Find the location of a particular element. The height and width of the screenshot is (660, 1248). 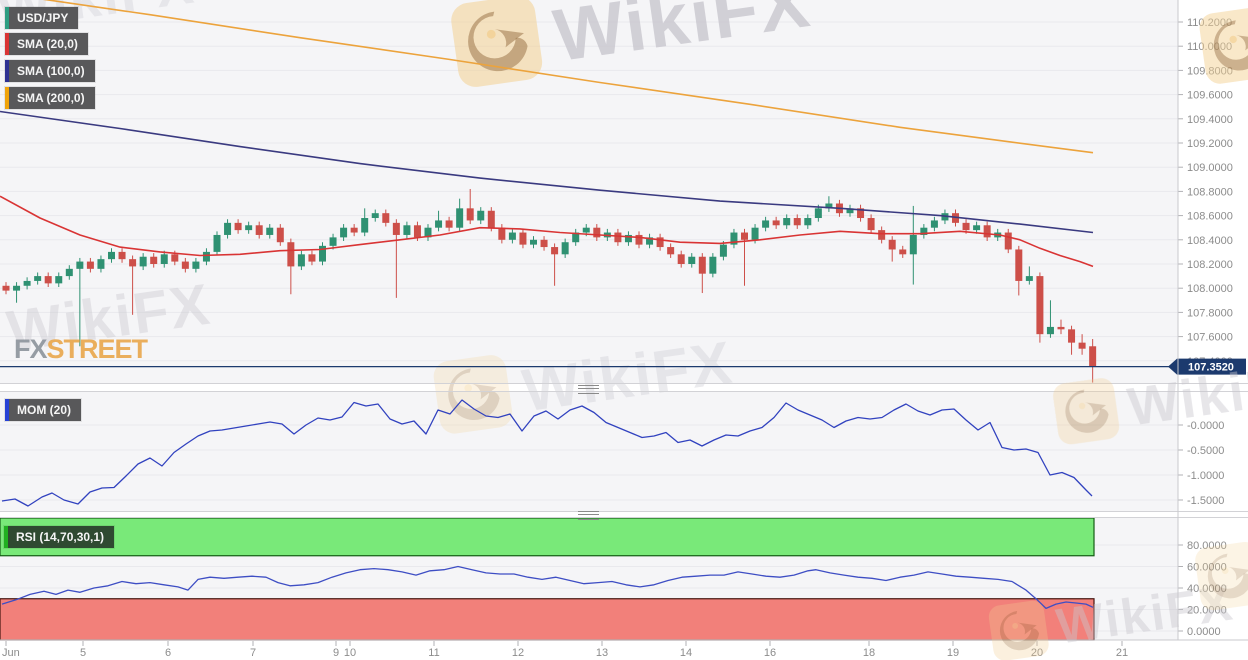

svg-text: 108.6000 is located at coordinates (1210, 217).